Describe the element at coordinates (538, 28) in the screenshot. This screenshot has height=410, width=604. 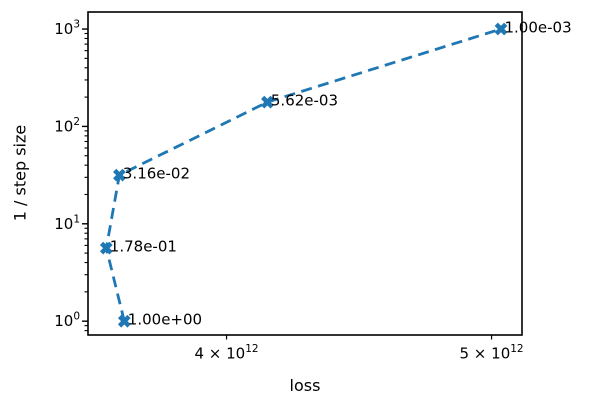
I see `point-annotation: 1.00e-03` at that location.